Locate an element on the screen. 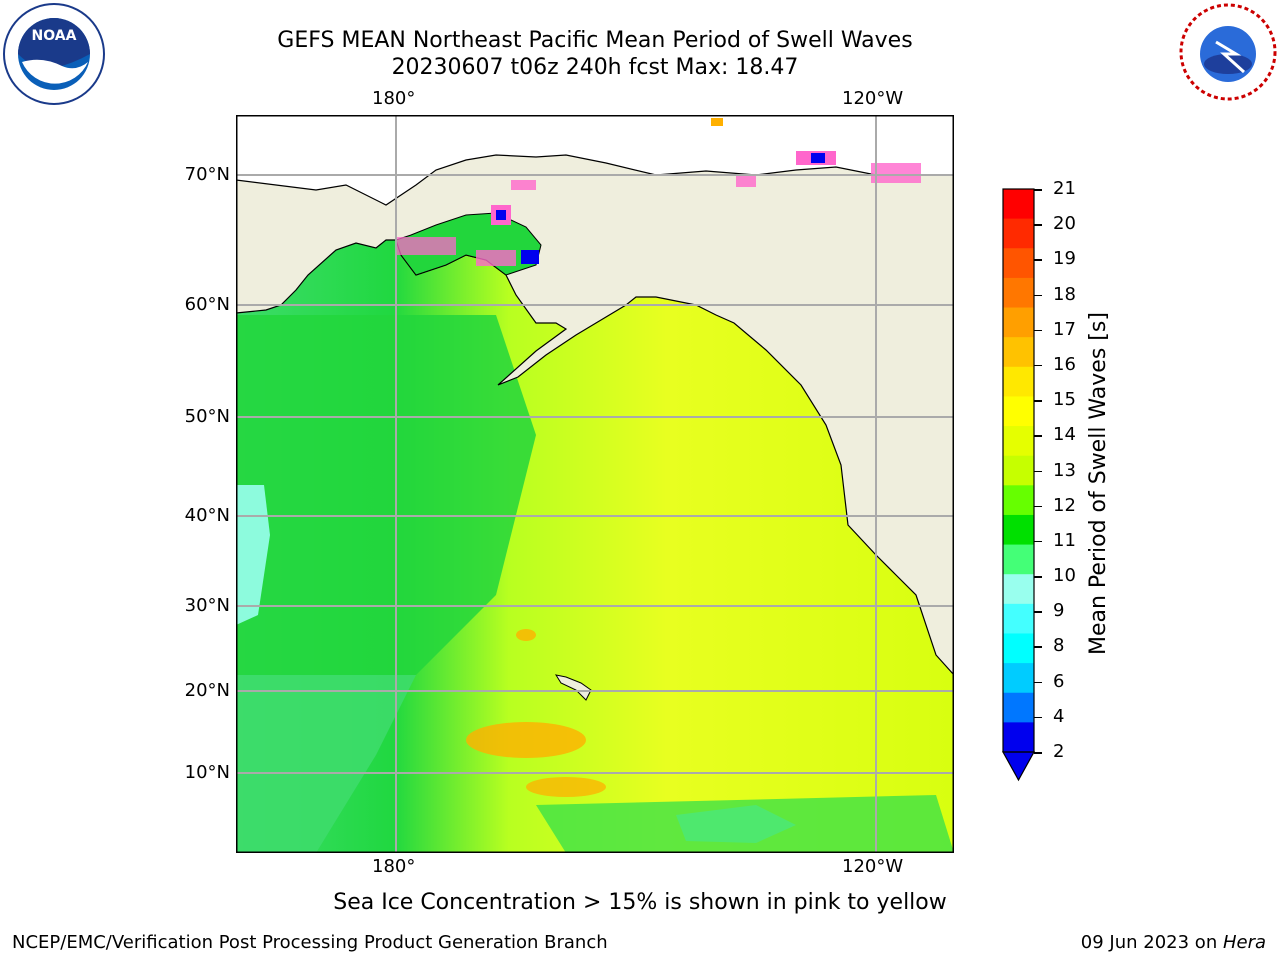 The width and height of the screenshot is (1280, 960). western-green-zone is located at coordinates (386, 495).